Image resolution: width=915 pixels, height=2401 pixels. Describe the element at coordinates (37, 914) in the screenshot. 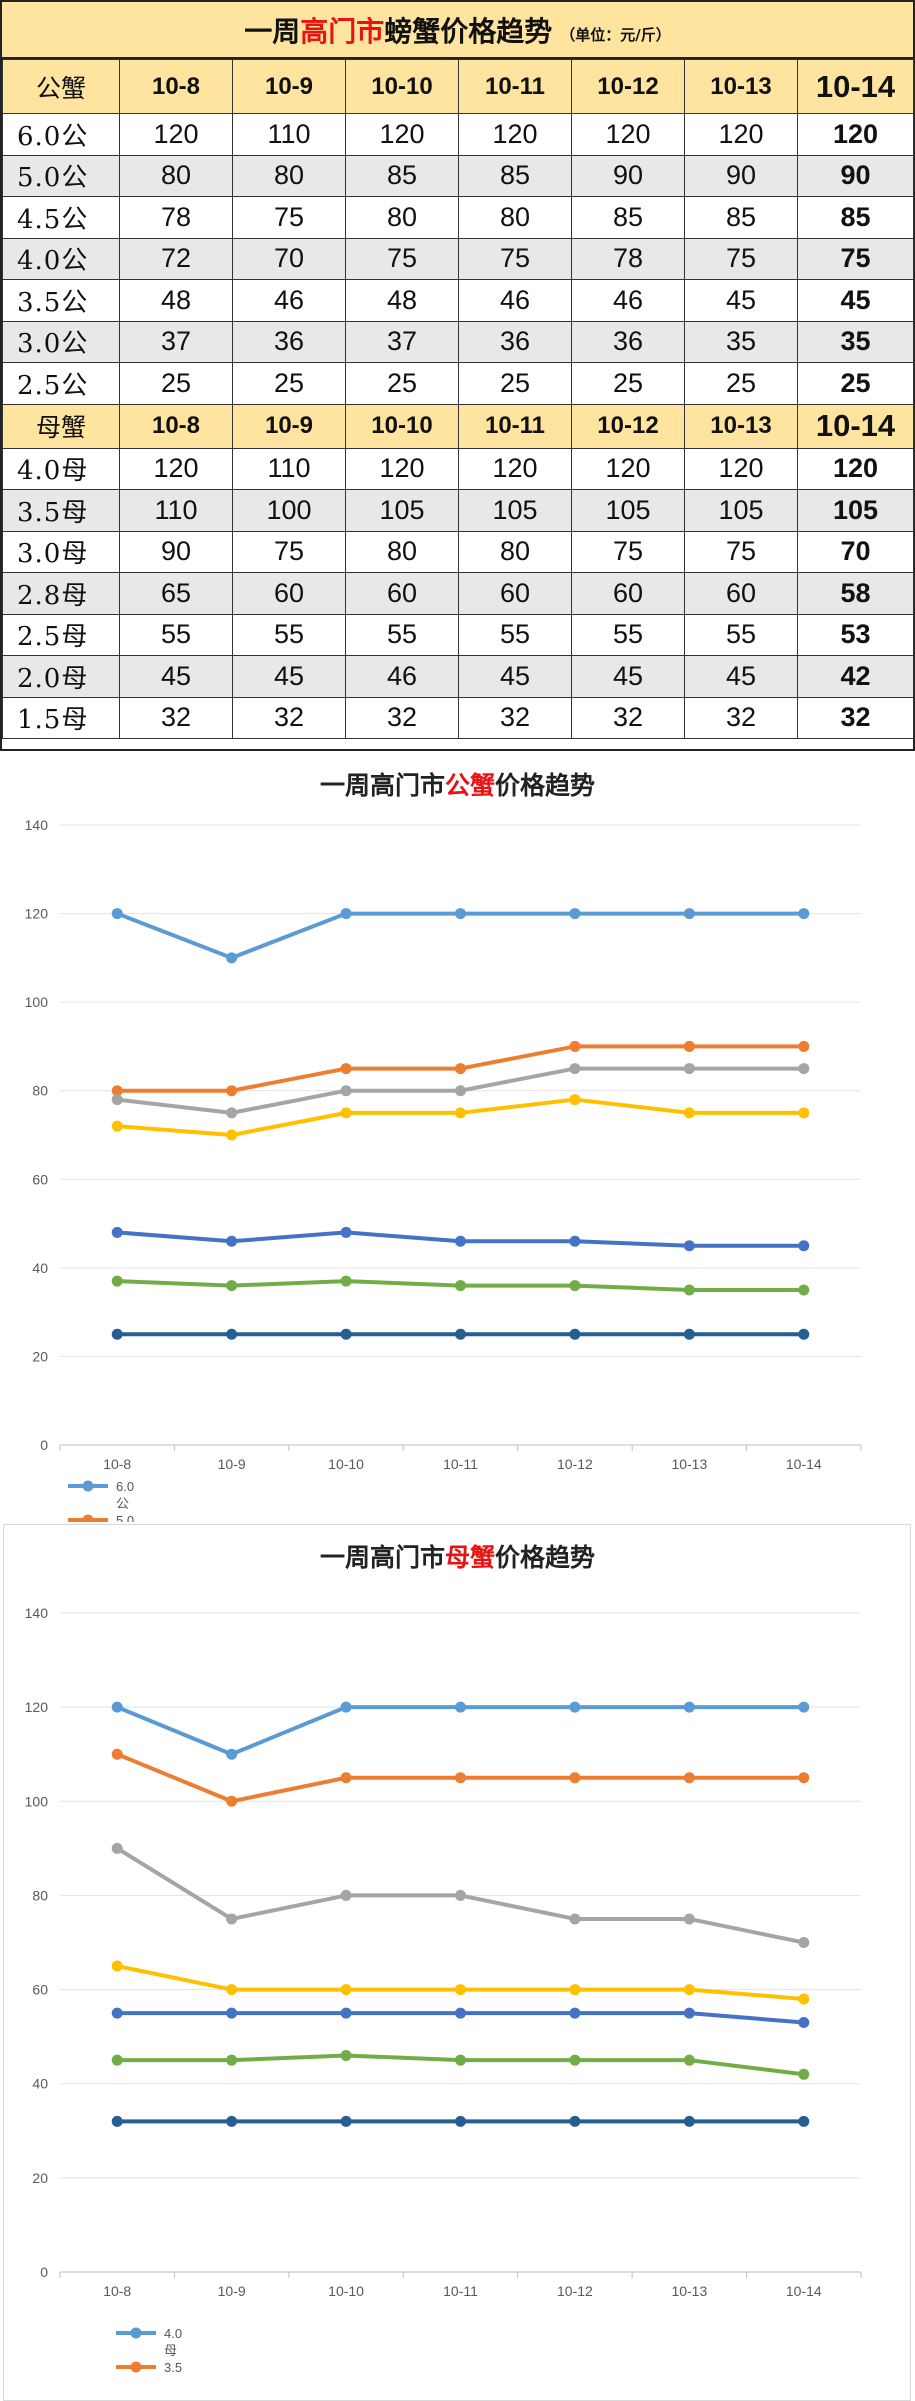

I see `y-tick-label: 120` at that location.